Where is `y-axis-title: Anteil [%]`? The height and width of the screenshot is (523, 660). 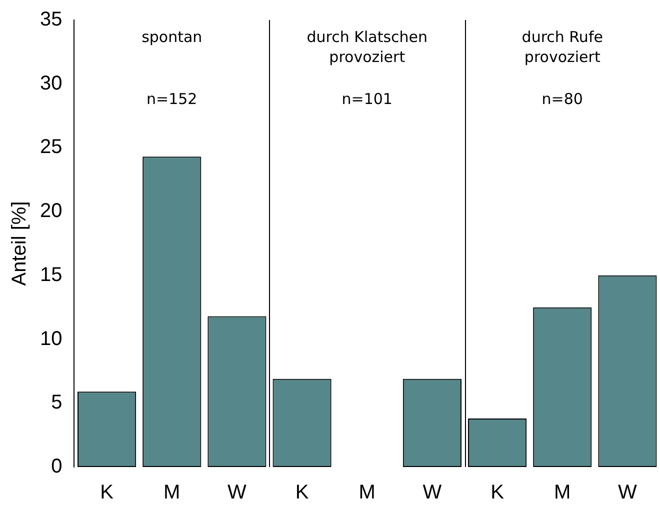
y-axis-title: Anteil [%] is located at coordinates (19, 243).